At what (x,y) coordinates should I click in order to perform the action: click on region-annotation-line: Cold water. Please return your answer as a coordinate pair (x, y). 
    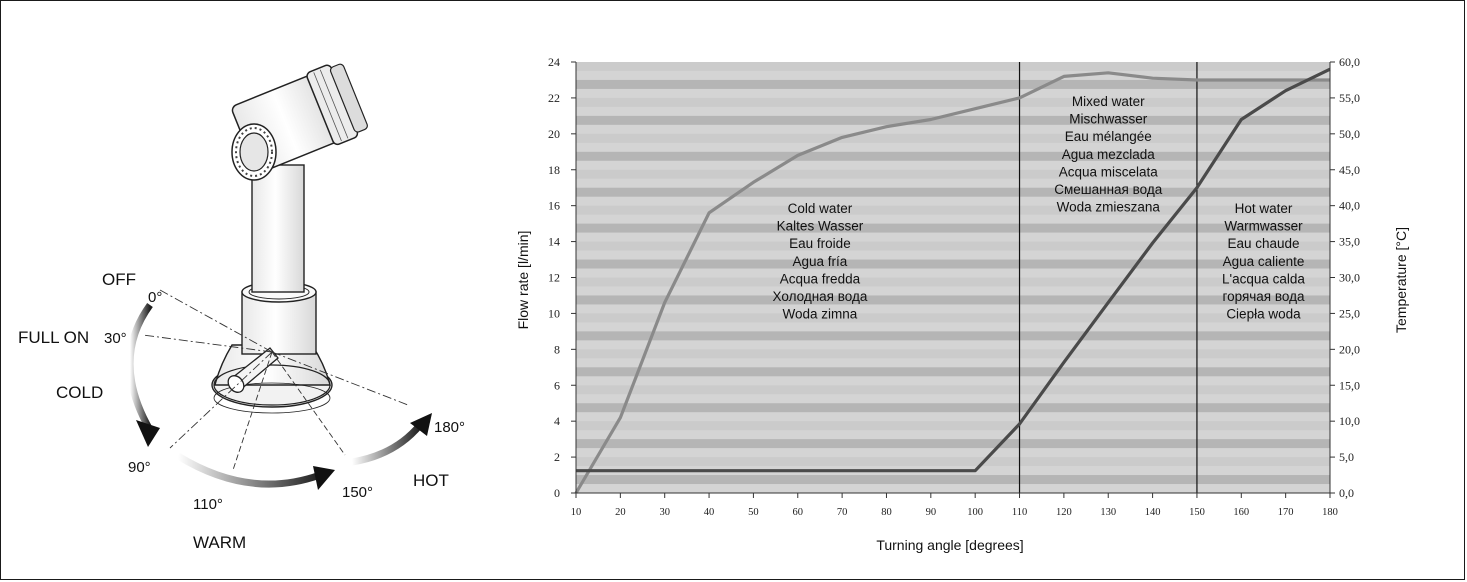
    Looking at the image, I should click on (820, 208).